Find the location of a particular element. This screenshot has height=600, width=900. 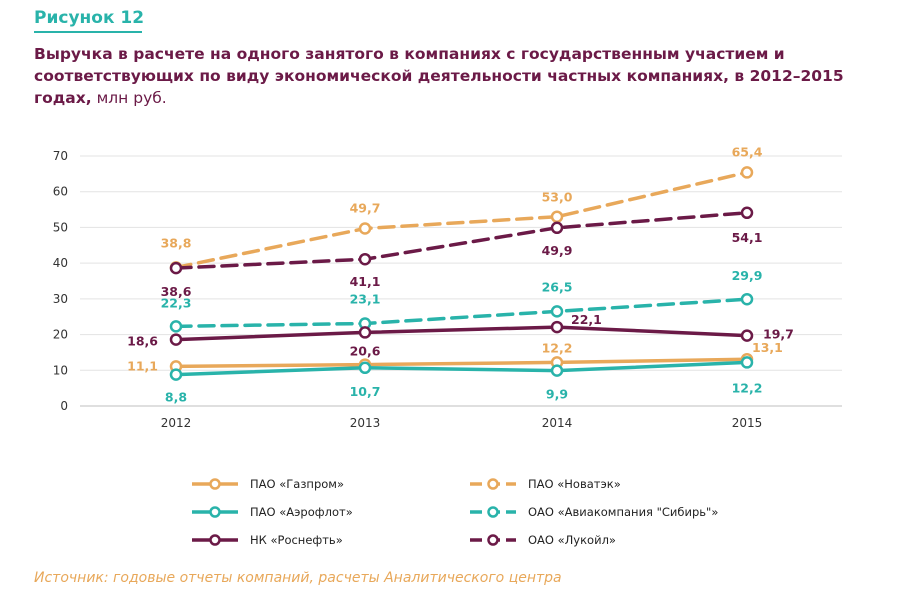

x-tick-label: 2014 is located at coordinates (557, 423).